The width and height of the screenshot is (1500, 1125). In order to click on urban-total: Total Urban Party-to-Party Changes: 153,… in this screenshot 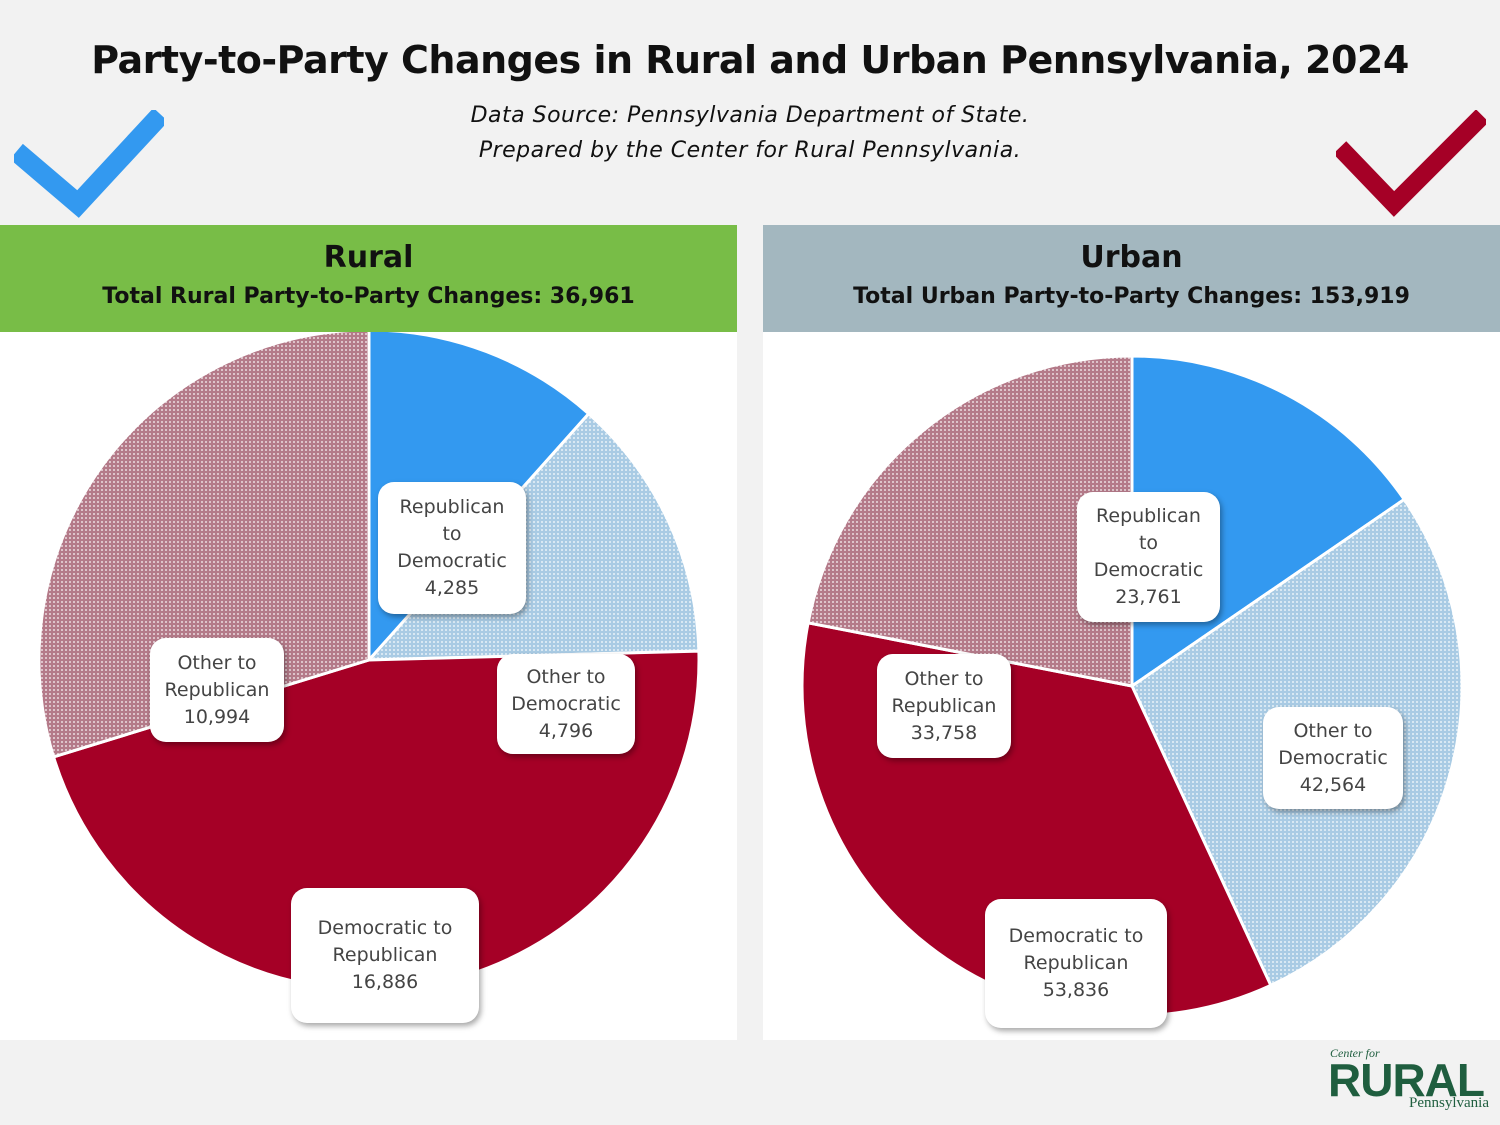, I will do `click(1131, 296)`.